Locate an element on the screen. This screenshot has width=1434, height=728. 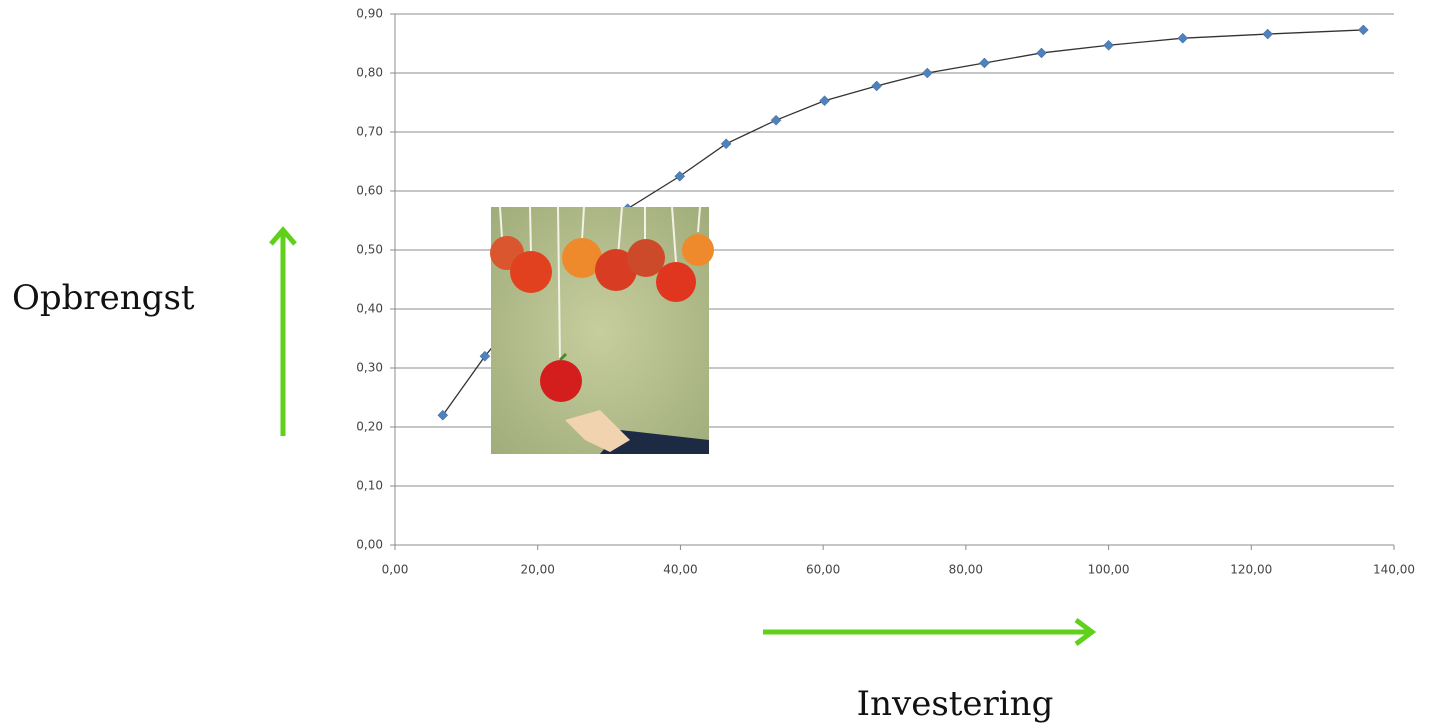
y-tick-label: 0,40 is located at coordinates (369, 309).